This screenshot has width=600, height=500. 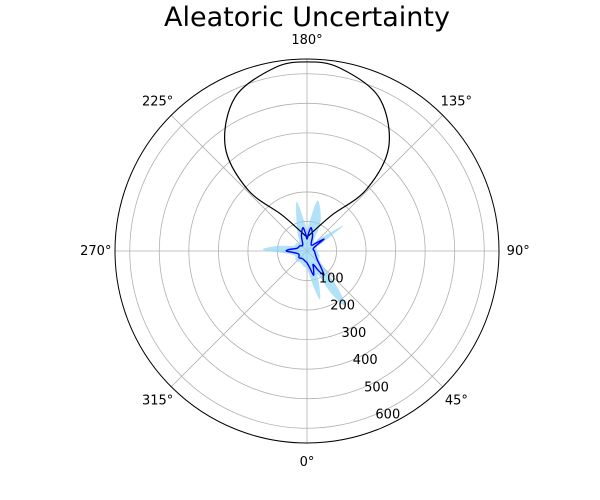 What do you see at coordinates (331, 278) in the screenshot?
I see `radial-tick-label: 100` at bounding box center [331, 278].